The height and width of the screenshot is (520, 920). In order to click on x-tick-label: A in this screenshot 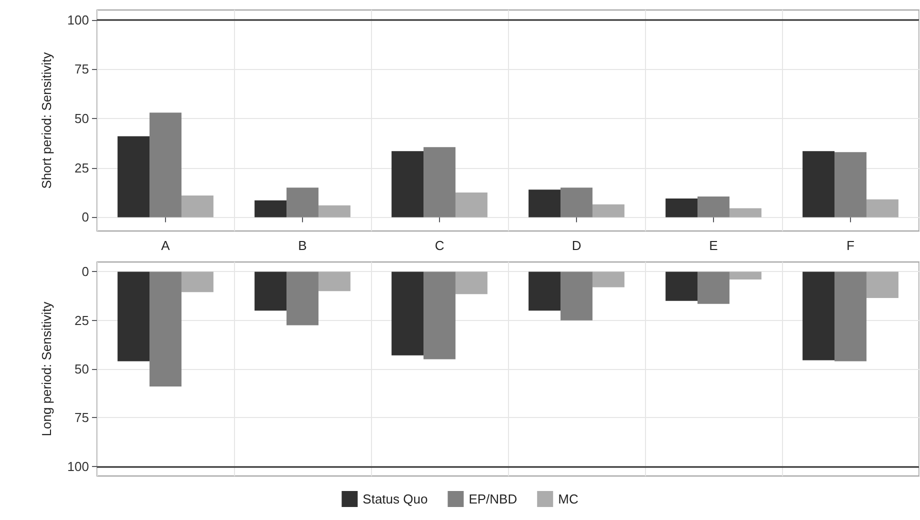, I will do `click(165, 245)`.